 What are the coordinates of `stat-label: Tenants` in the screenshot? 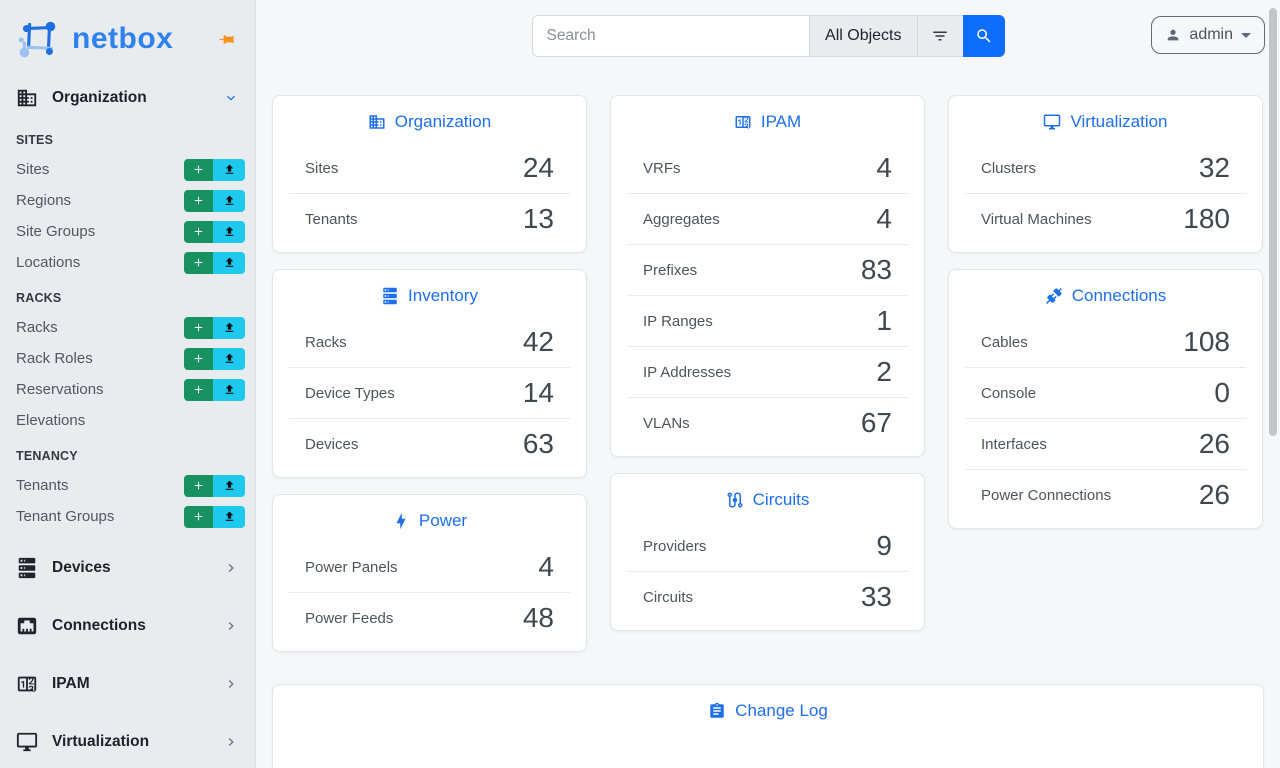 It's located at (331, 219).